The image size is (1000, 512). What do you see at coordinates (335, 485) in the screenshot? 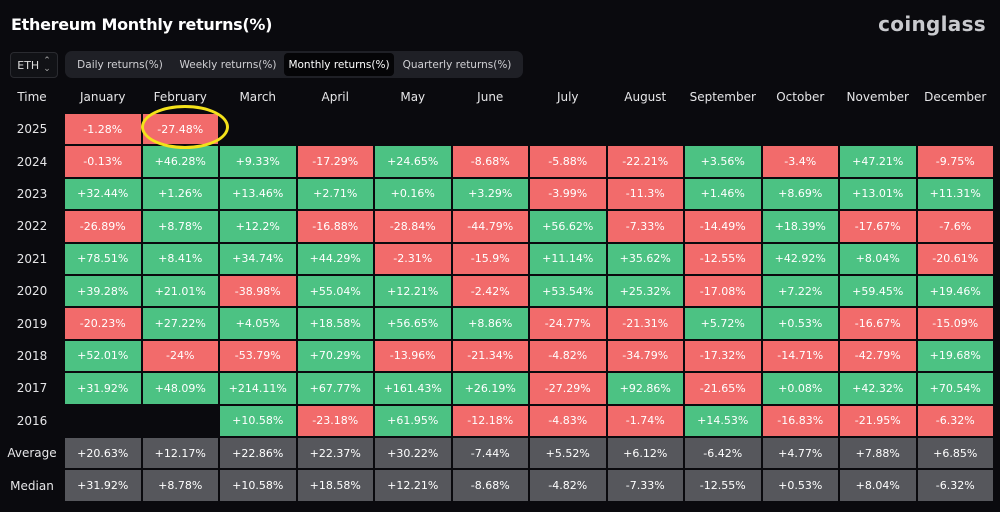
I see `summary-cell: +18.58%` at bounding box center [335, 485].